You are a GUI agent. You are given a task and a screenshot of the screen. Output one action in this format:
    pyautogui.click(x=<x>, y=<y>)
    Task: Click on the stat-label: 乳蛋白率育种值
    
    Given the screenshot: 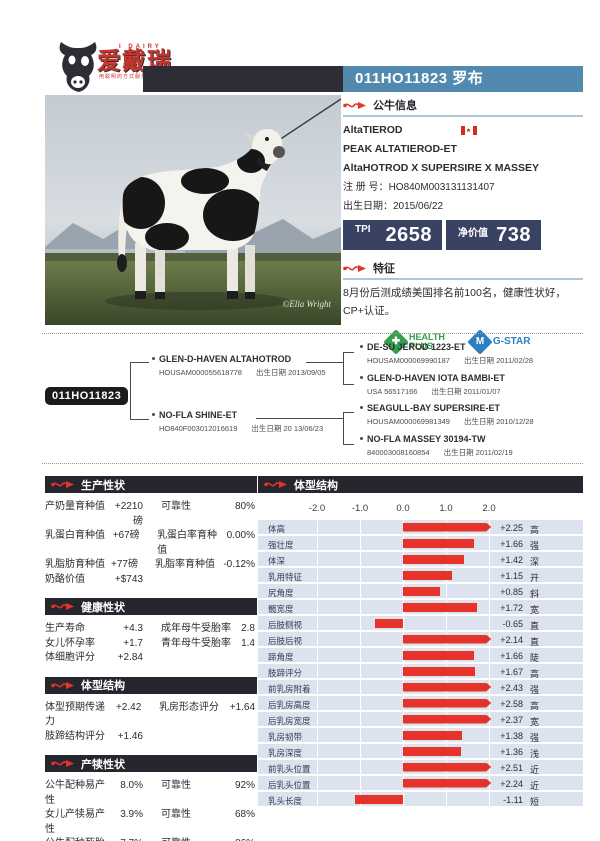 What is the action you would take?
    pyautogui.click(x=187, y=543)
    